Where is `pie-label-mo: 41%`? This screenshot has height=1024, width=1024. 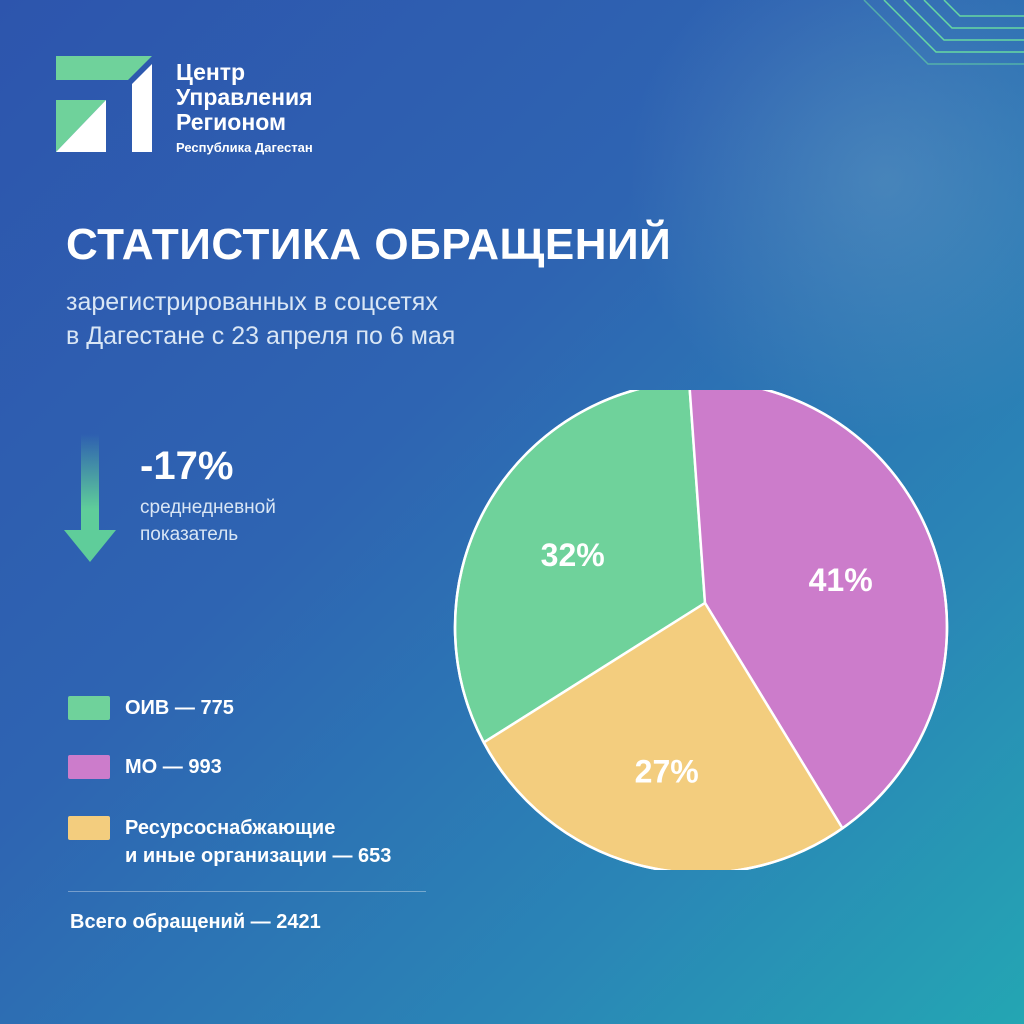 pie-label-mo: 41% is located at coordinates (841, 580).